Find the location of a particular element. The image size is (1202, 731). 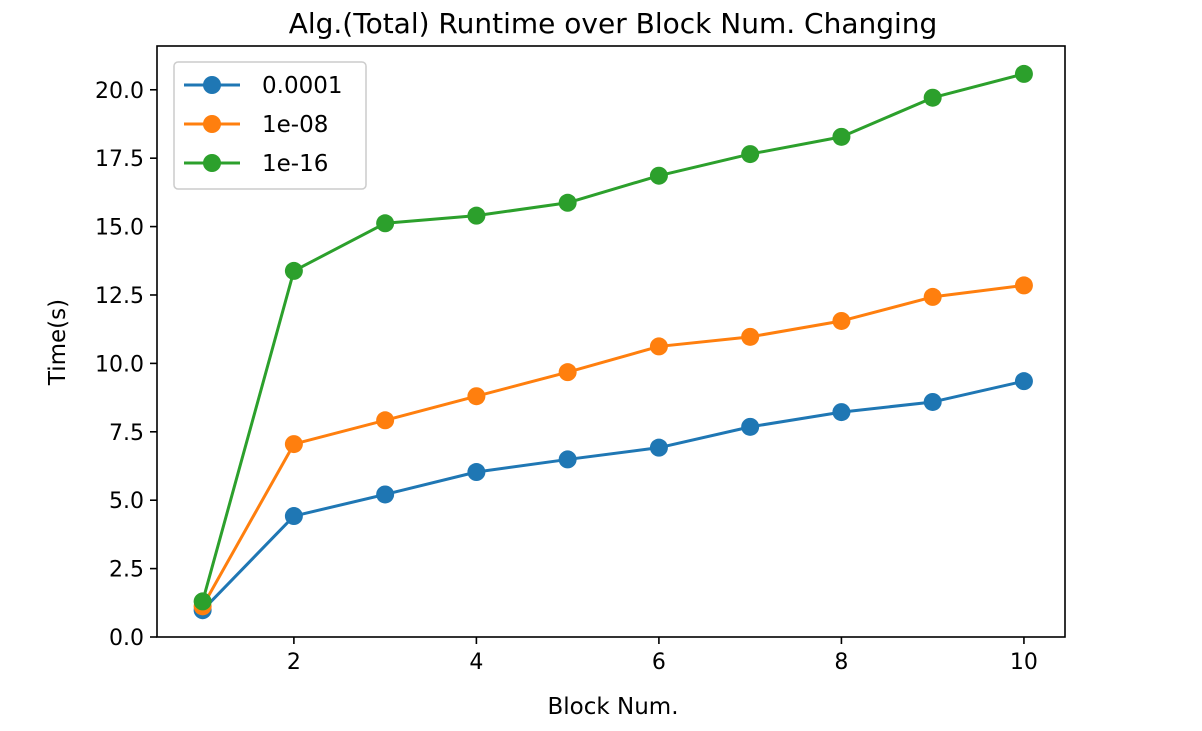

x-tick-label-4: 10 is located at coordinates (1024, 662).